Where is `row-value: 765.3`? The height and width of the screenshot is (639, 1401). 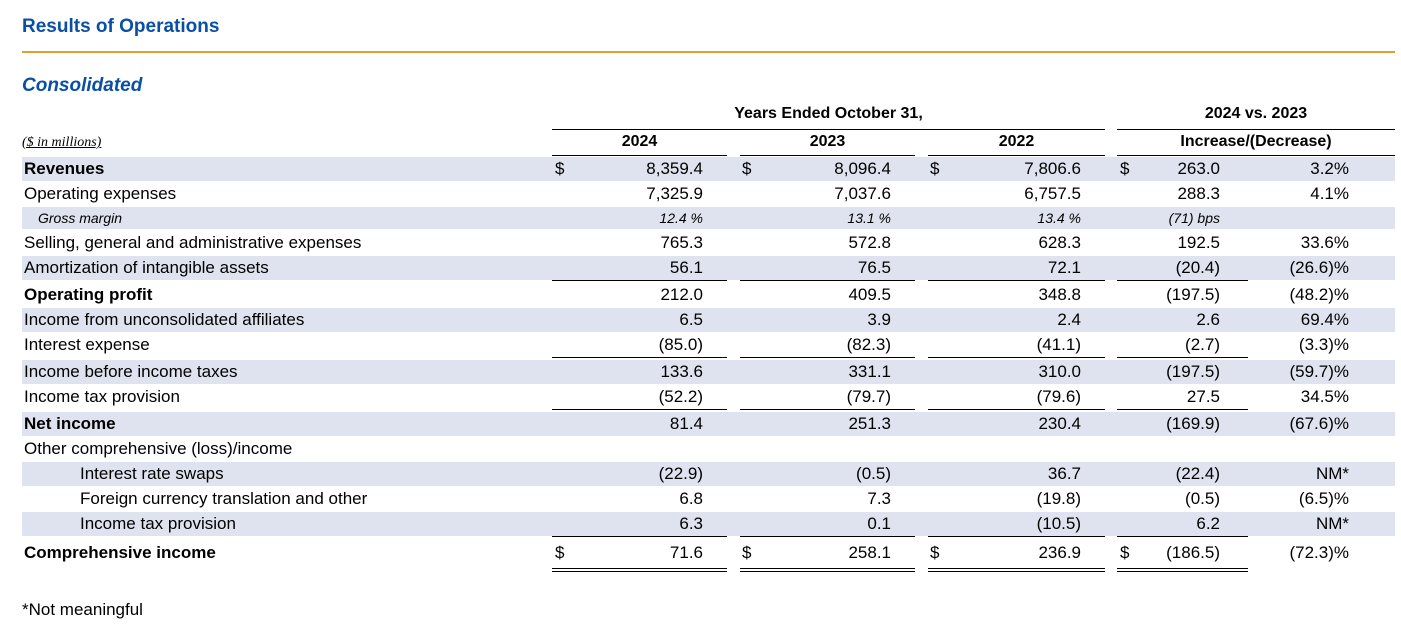 row-value: 765.3 is located at coordinates (681, 242).